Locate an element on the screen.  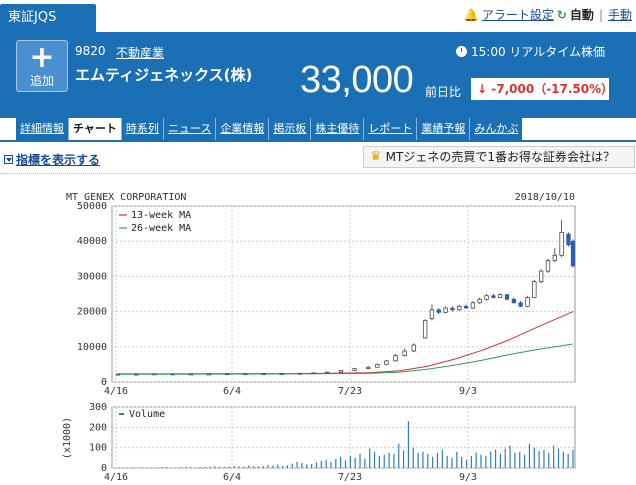
price-tick-label: 0 is located at coordinates (104, 382).